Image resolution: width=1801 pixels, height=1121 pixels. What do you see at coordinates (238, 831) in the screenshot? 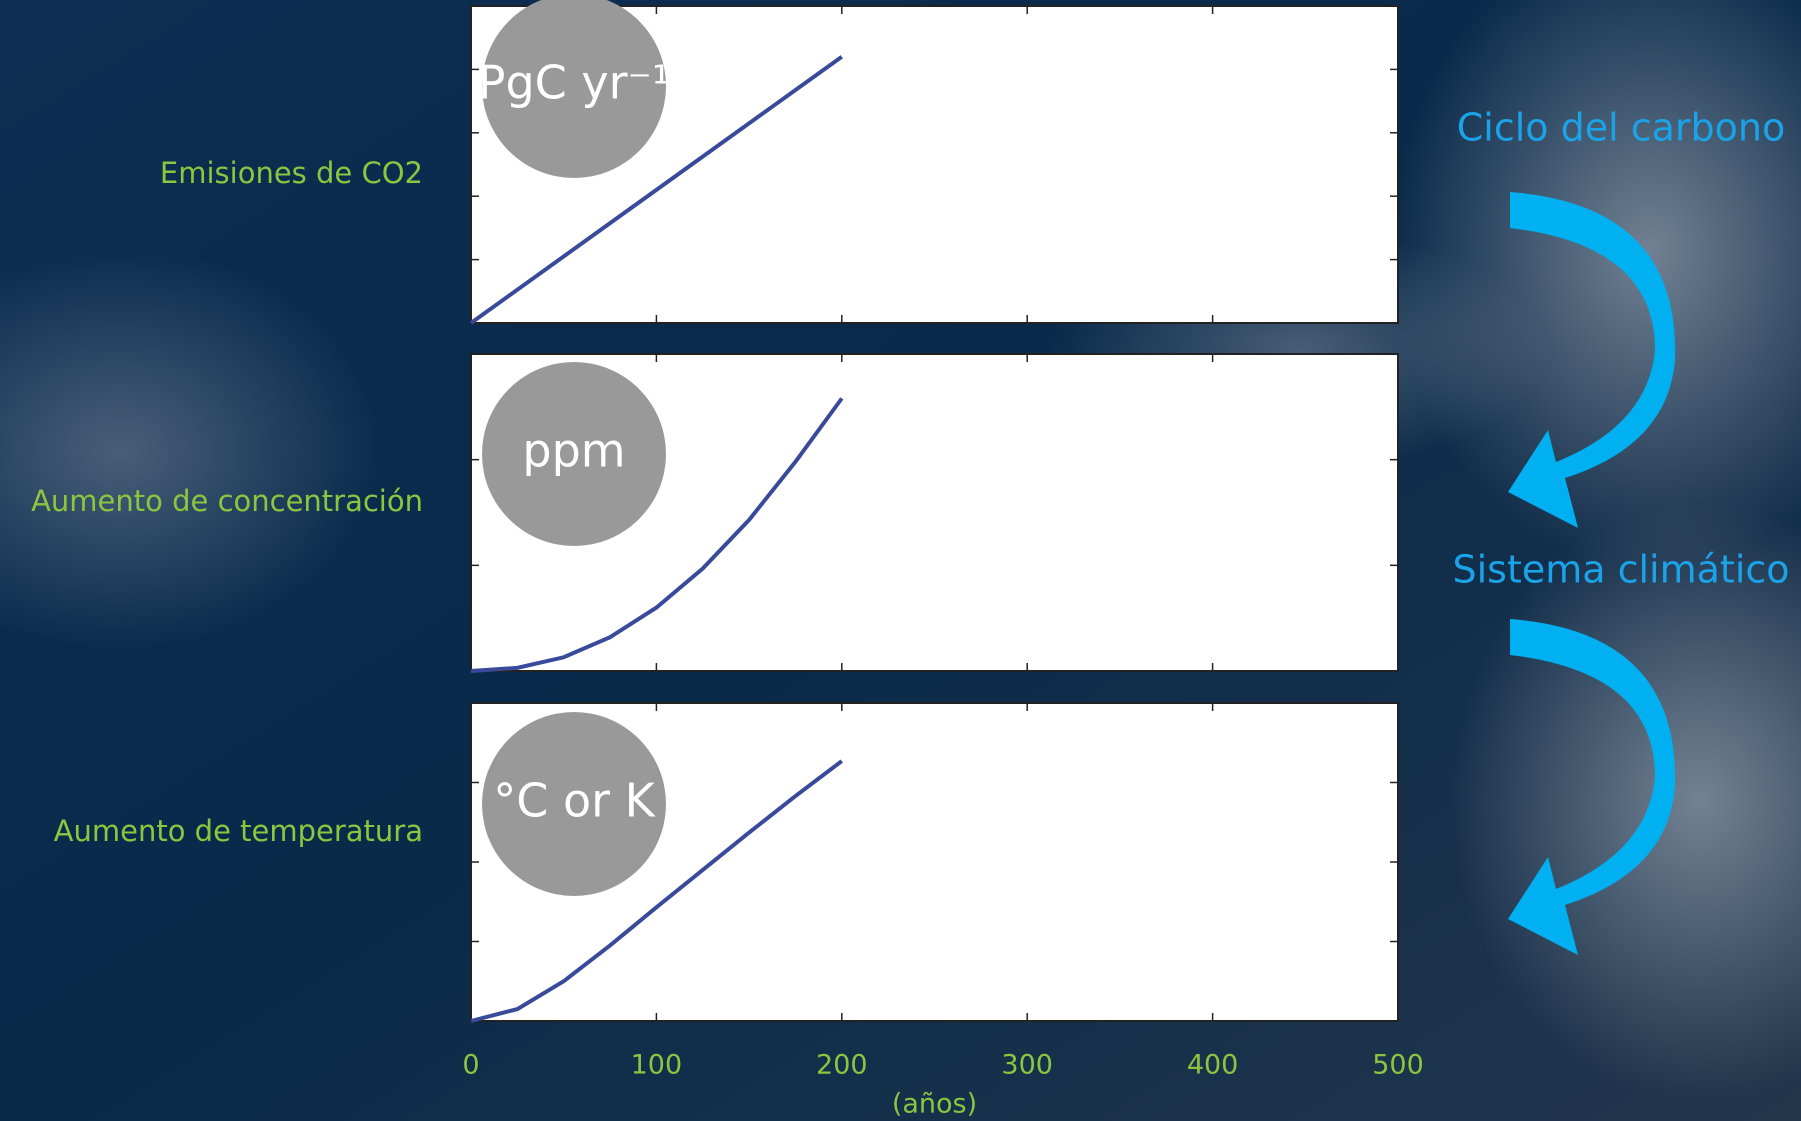
I see `y-axis-label: Aumento de temperatura` at bounding box center [238, 831].